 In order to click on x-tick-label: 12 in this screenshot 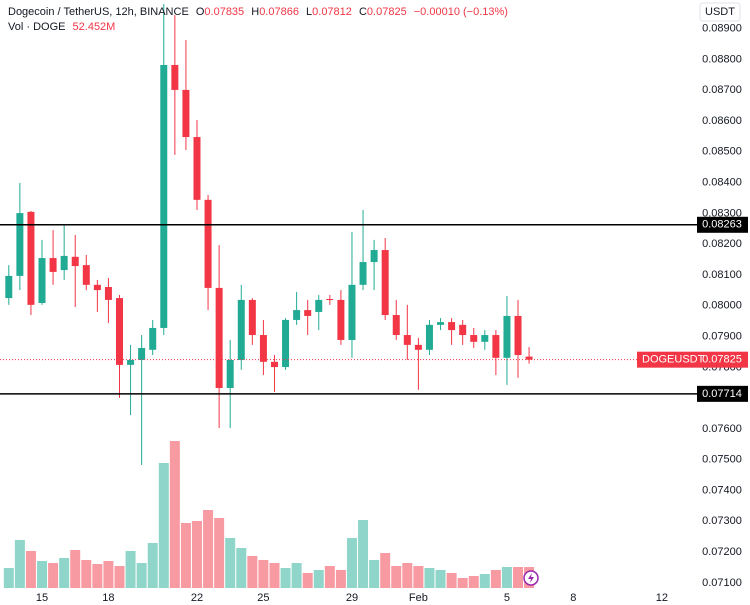, I will do `click(662, 598)`.